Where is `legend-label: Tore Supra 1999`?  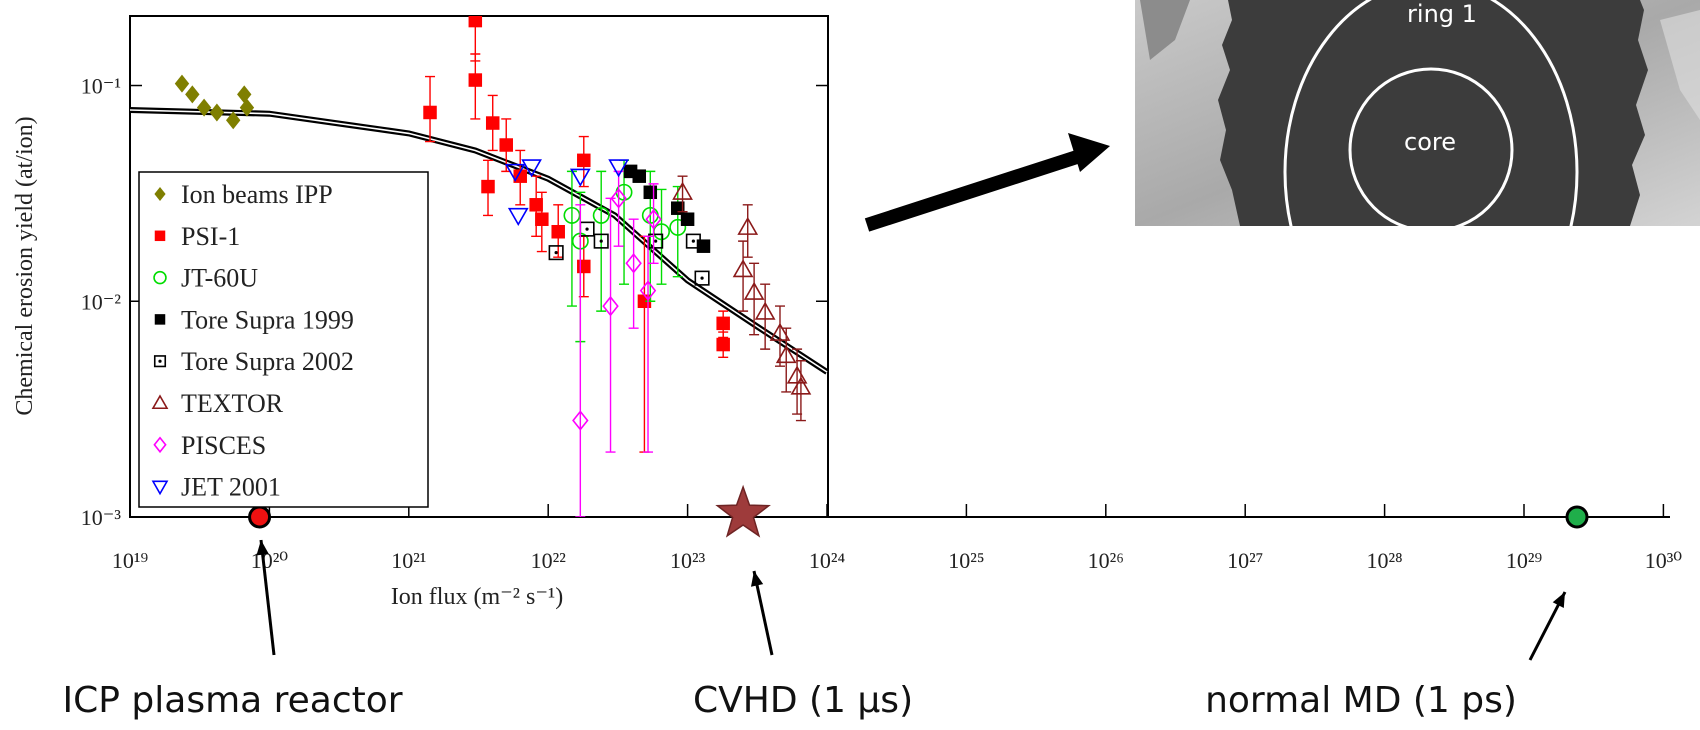
legend-label: Tore Supra 1999 is located at coordinates (267, 319).